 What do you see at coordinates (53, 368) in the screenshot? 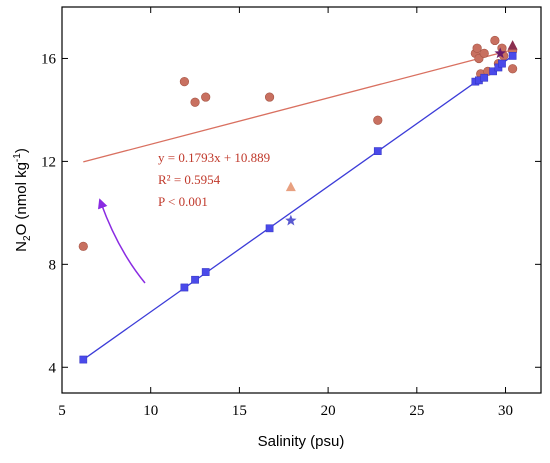
I see `y-tick-label-0: 4` at bounding box center [53, 368].